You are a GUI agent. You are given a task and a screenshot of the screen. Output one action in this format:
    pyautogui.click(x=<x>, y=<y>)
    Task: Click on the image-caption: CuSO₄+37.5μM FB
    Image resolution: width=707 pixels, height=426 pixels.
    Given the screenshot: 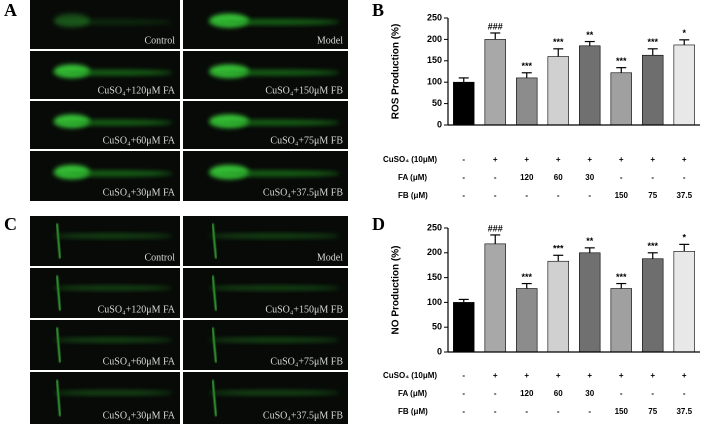 What is the action you would take?
    pyautogui.click(x=303, y=192)
    